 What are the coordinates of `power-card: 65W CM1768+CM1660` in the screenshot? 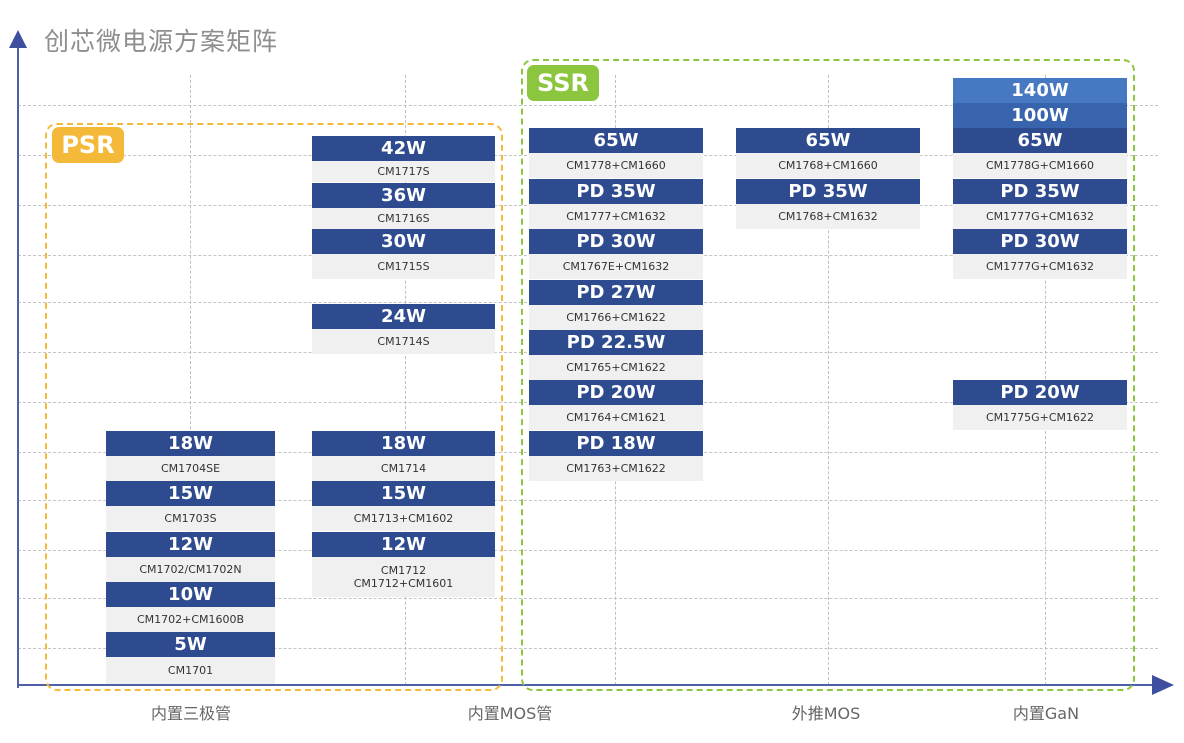 It's located at (828, 153).